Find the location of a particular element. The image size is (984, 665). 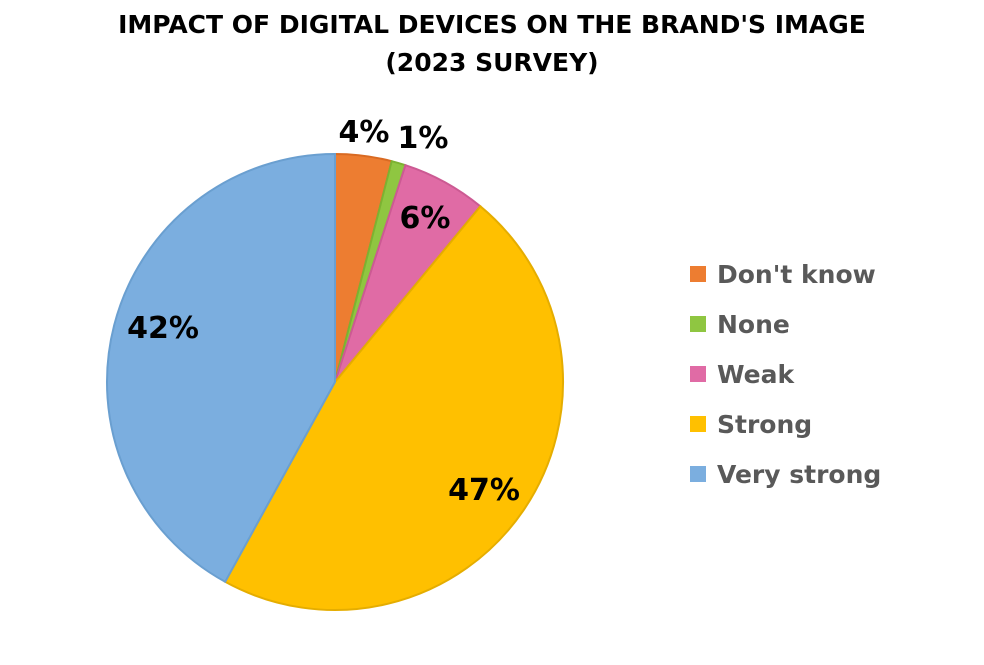

legend-swatch-don-t-know is located at coordinates (698, 274).